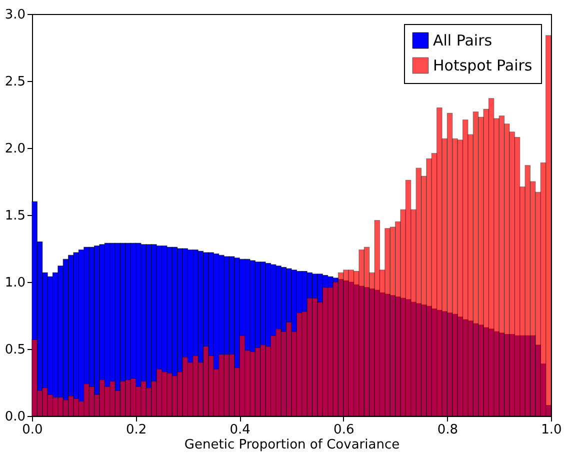 The image size is (571, 455). Describe the element at coordinates (292, 445) in the screenshot. I see `x-axis-title: Genetic Proportion of Covariance` at that location.